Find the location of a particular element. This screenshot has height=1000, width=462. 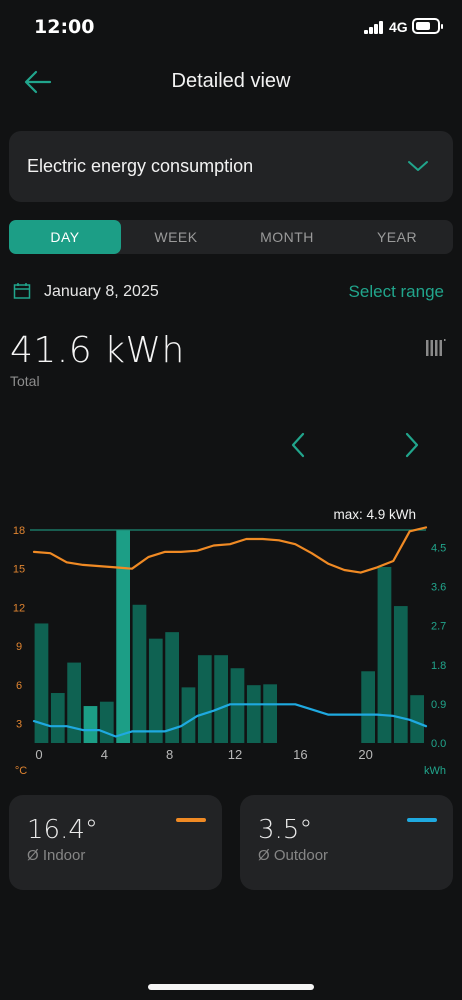

right-tick-label: 0.0 is located at coordinates (438, 744).